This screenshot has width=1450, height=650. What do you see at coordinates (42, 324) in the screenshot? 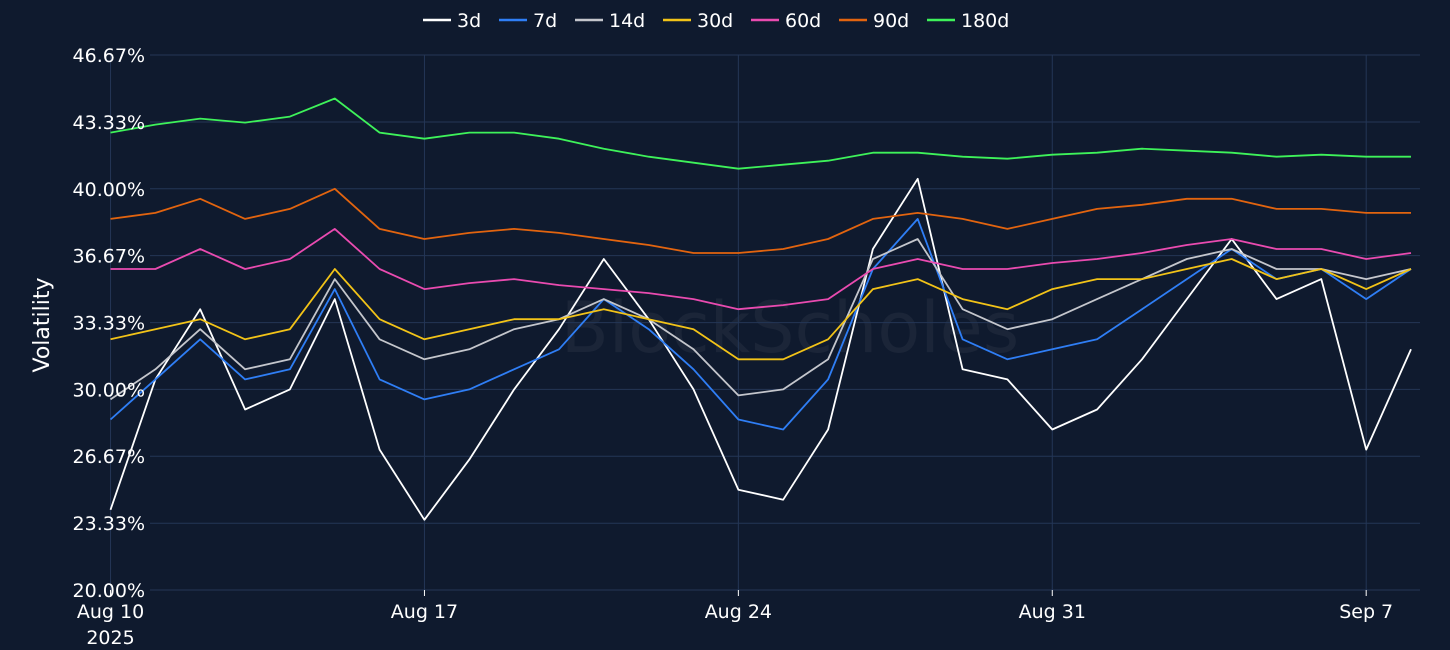
I see `y-axis-title: Volatility` at bounding box center [42, 324].